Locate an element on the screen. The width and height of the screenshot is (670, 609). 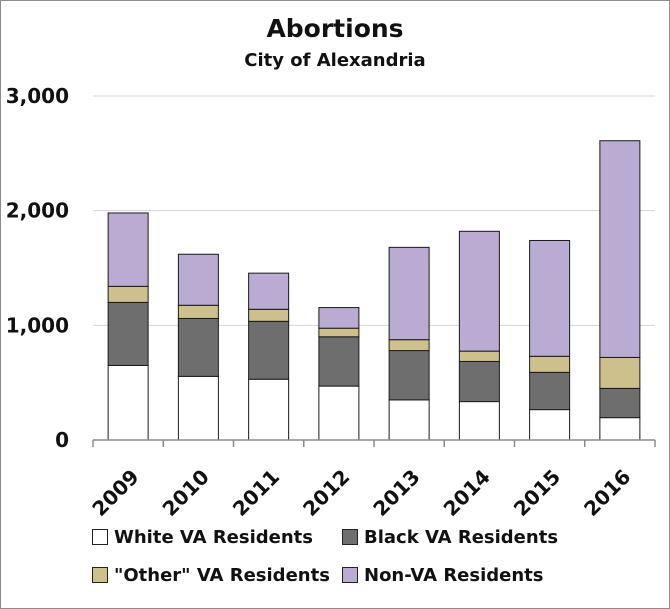
legend-label: Black VA Residents is located at coordinates (461, 537).